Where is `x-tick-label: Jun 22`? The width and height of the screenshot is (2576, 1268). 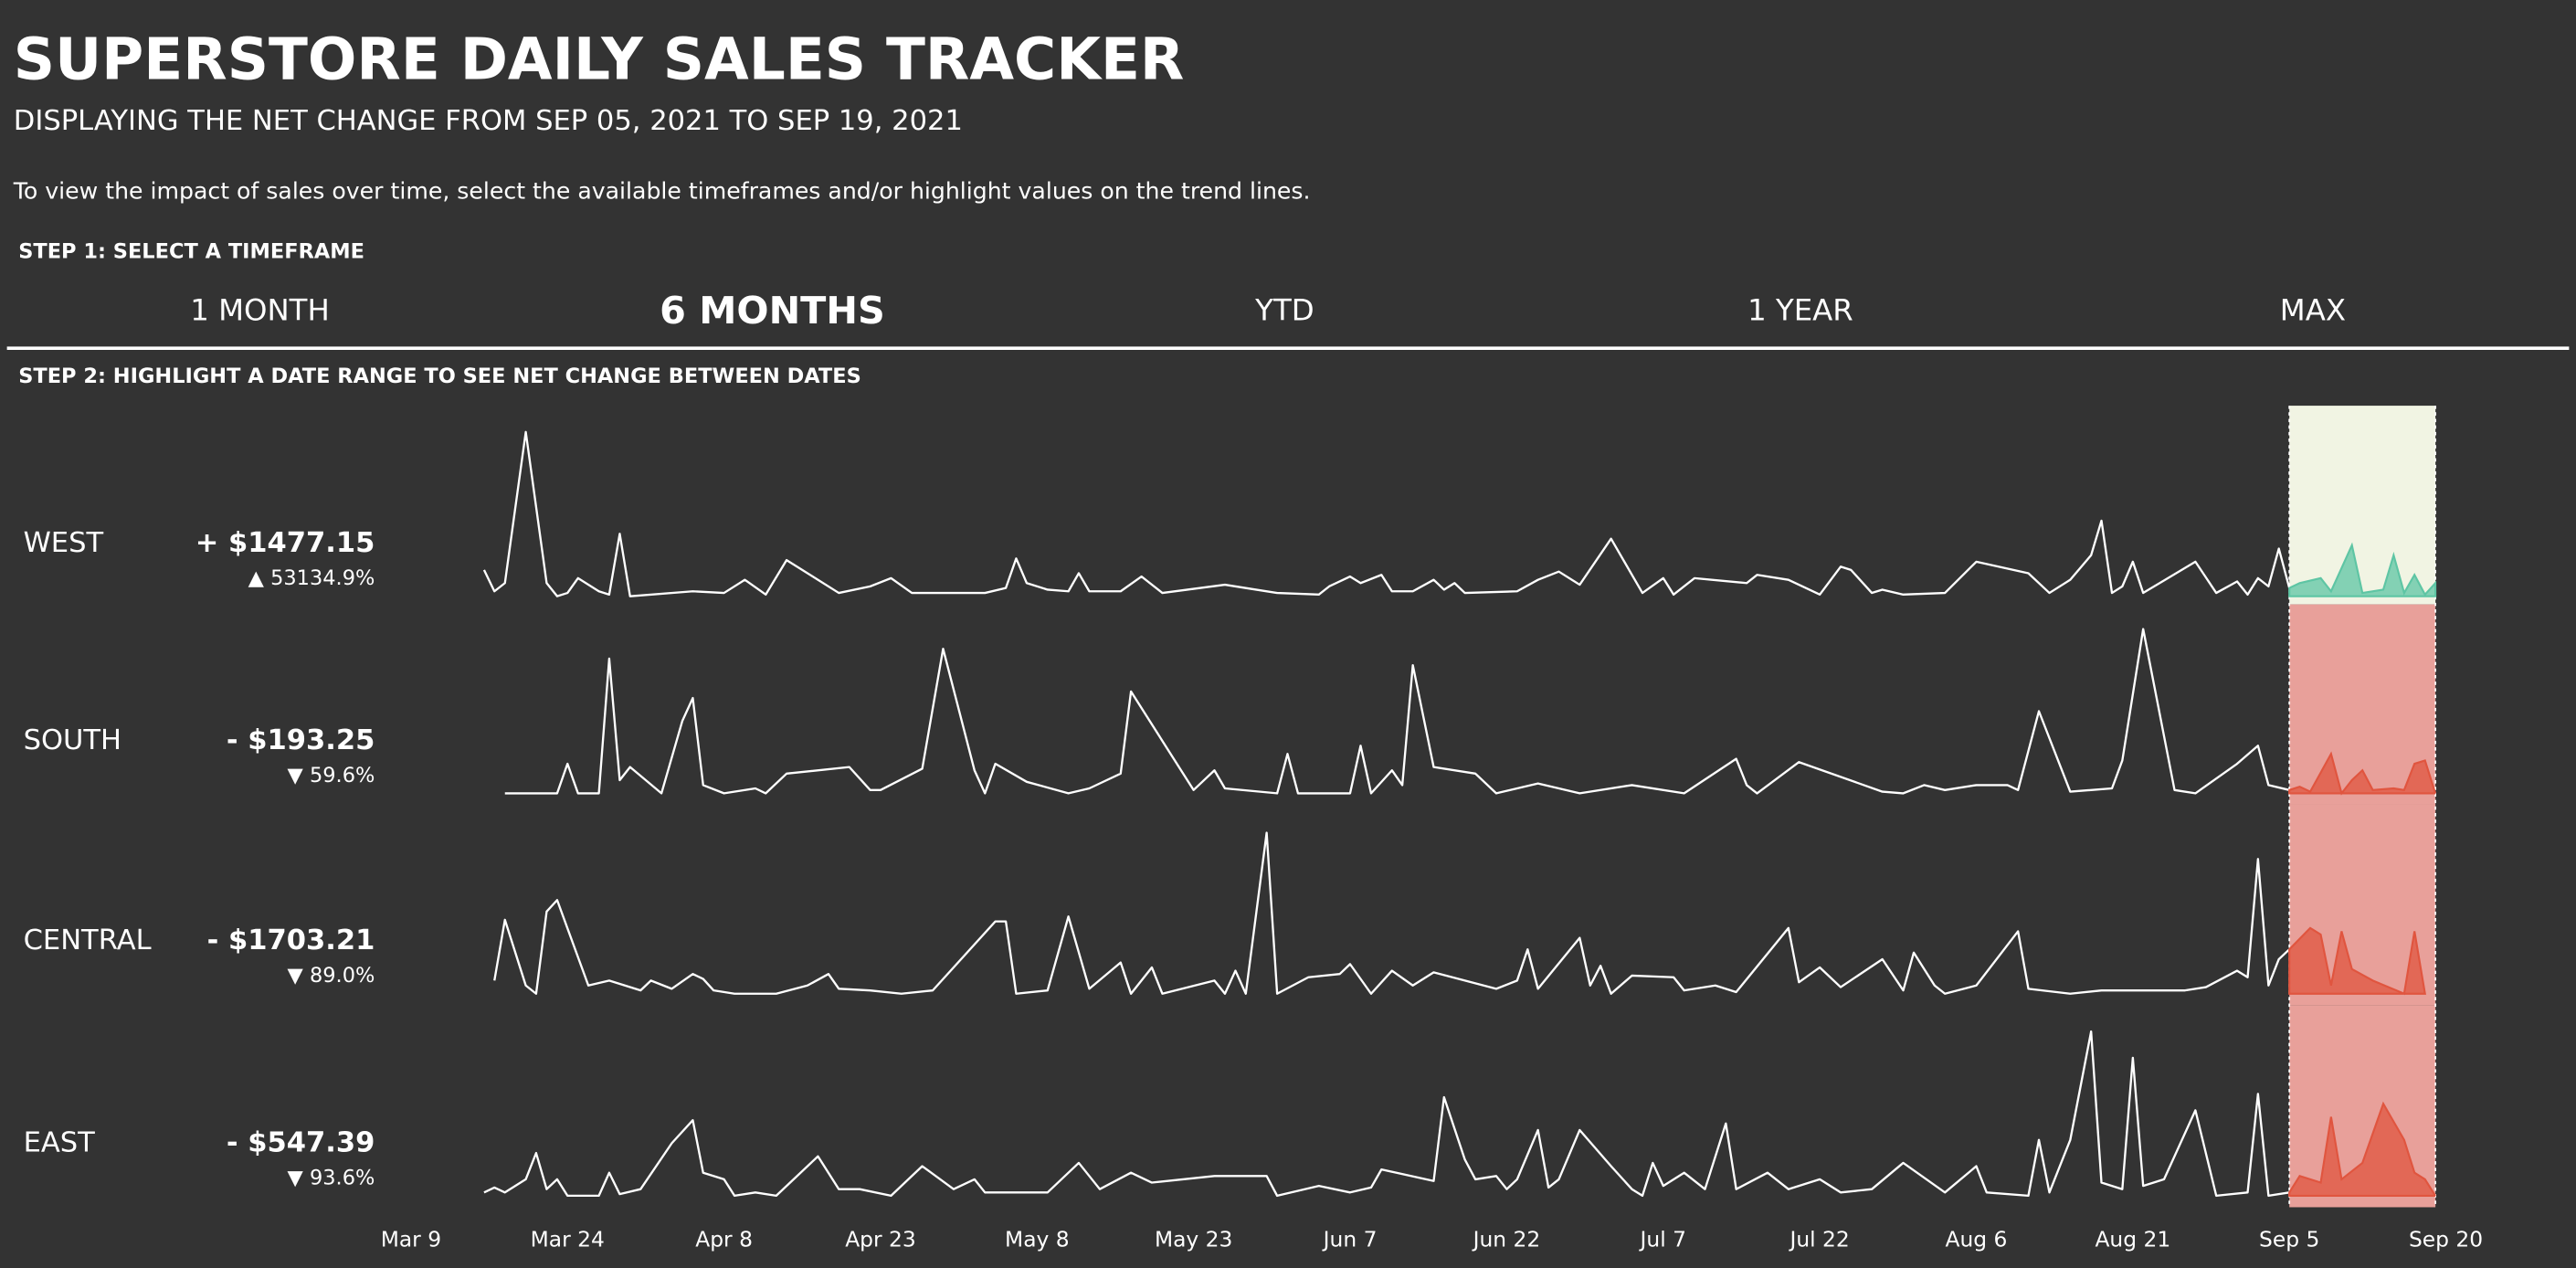
x-tick-label: Jun 22 is located at coordinates (1506, 1239).